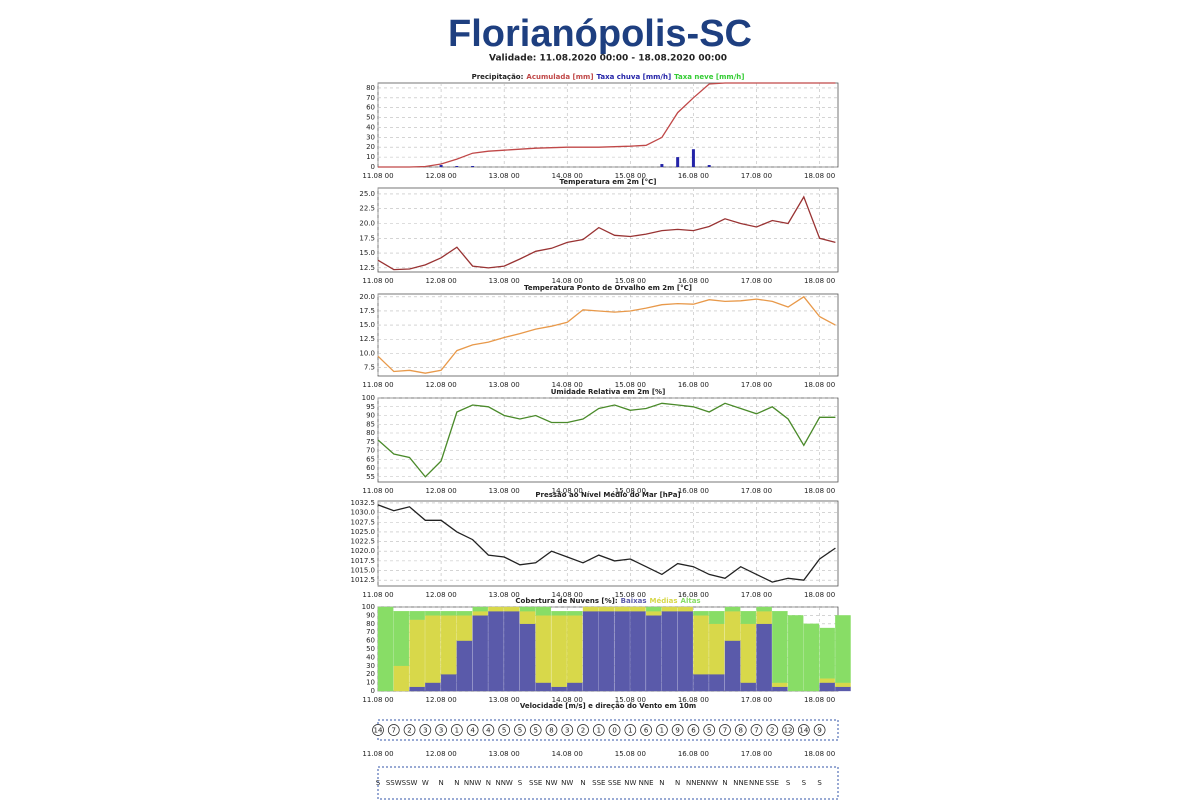 The width and height of the screenshot is (1200, 800). Describe the element at coordinates (614, 783) in the screenshot. I see `wind-direction: SSE` at that location.